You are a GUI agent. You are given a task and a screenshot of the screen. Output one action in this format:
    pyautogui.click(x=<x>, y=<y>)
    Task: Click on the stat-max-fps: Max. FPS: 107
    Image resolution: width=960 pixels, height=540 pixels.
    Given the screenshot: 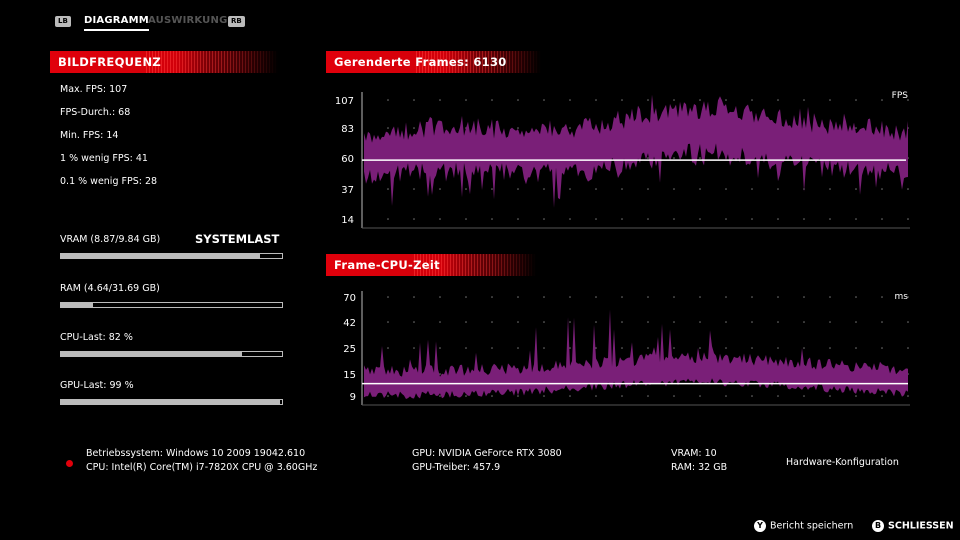 What is the action you would take?
    pyautogui.click(x=94, y=89)
    